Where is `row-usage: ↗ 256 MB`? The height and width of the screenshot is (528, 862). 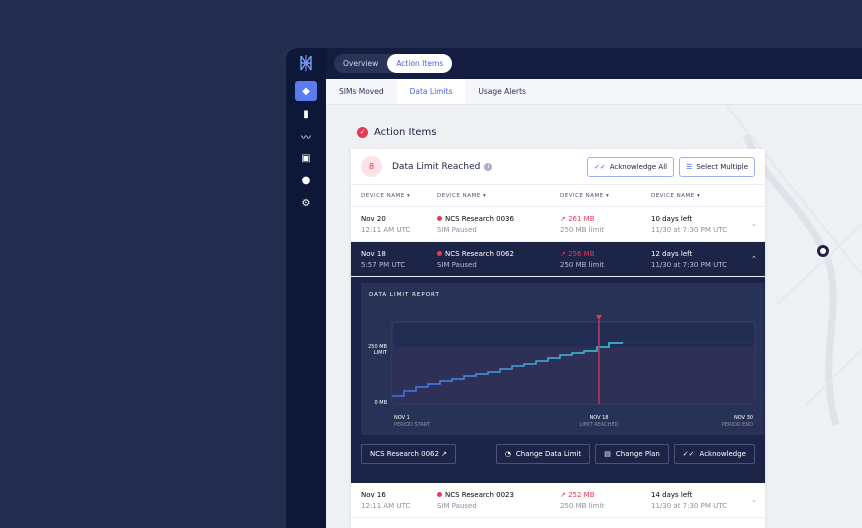
row-usage: ↗ 256 MB is located at coordinates (577, 253).